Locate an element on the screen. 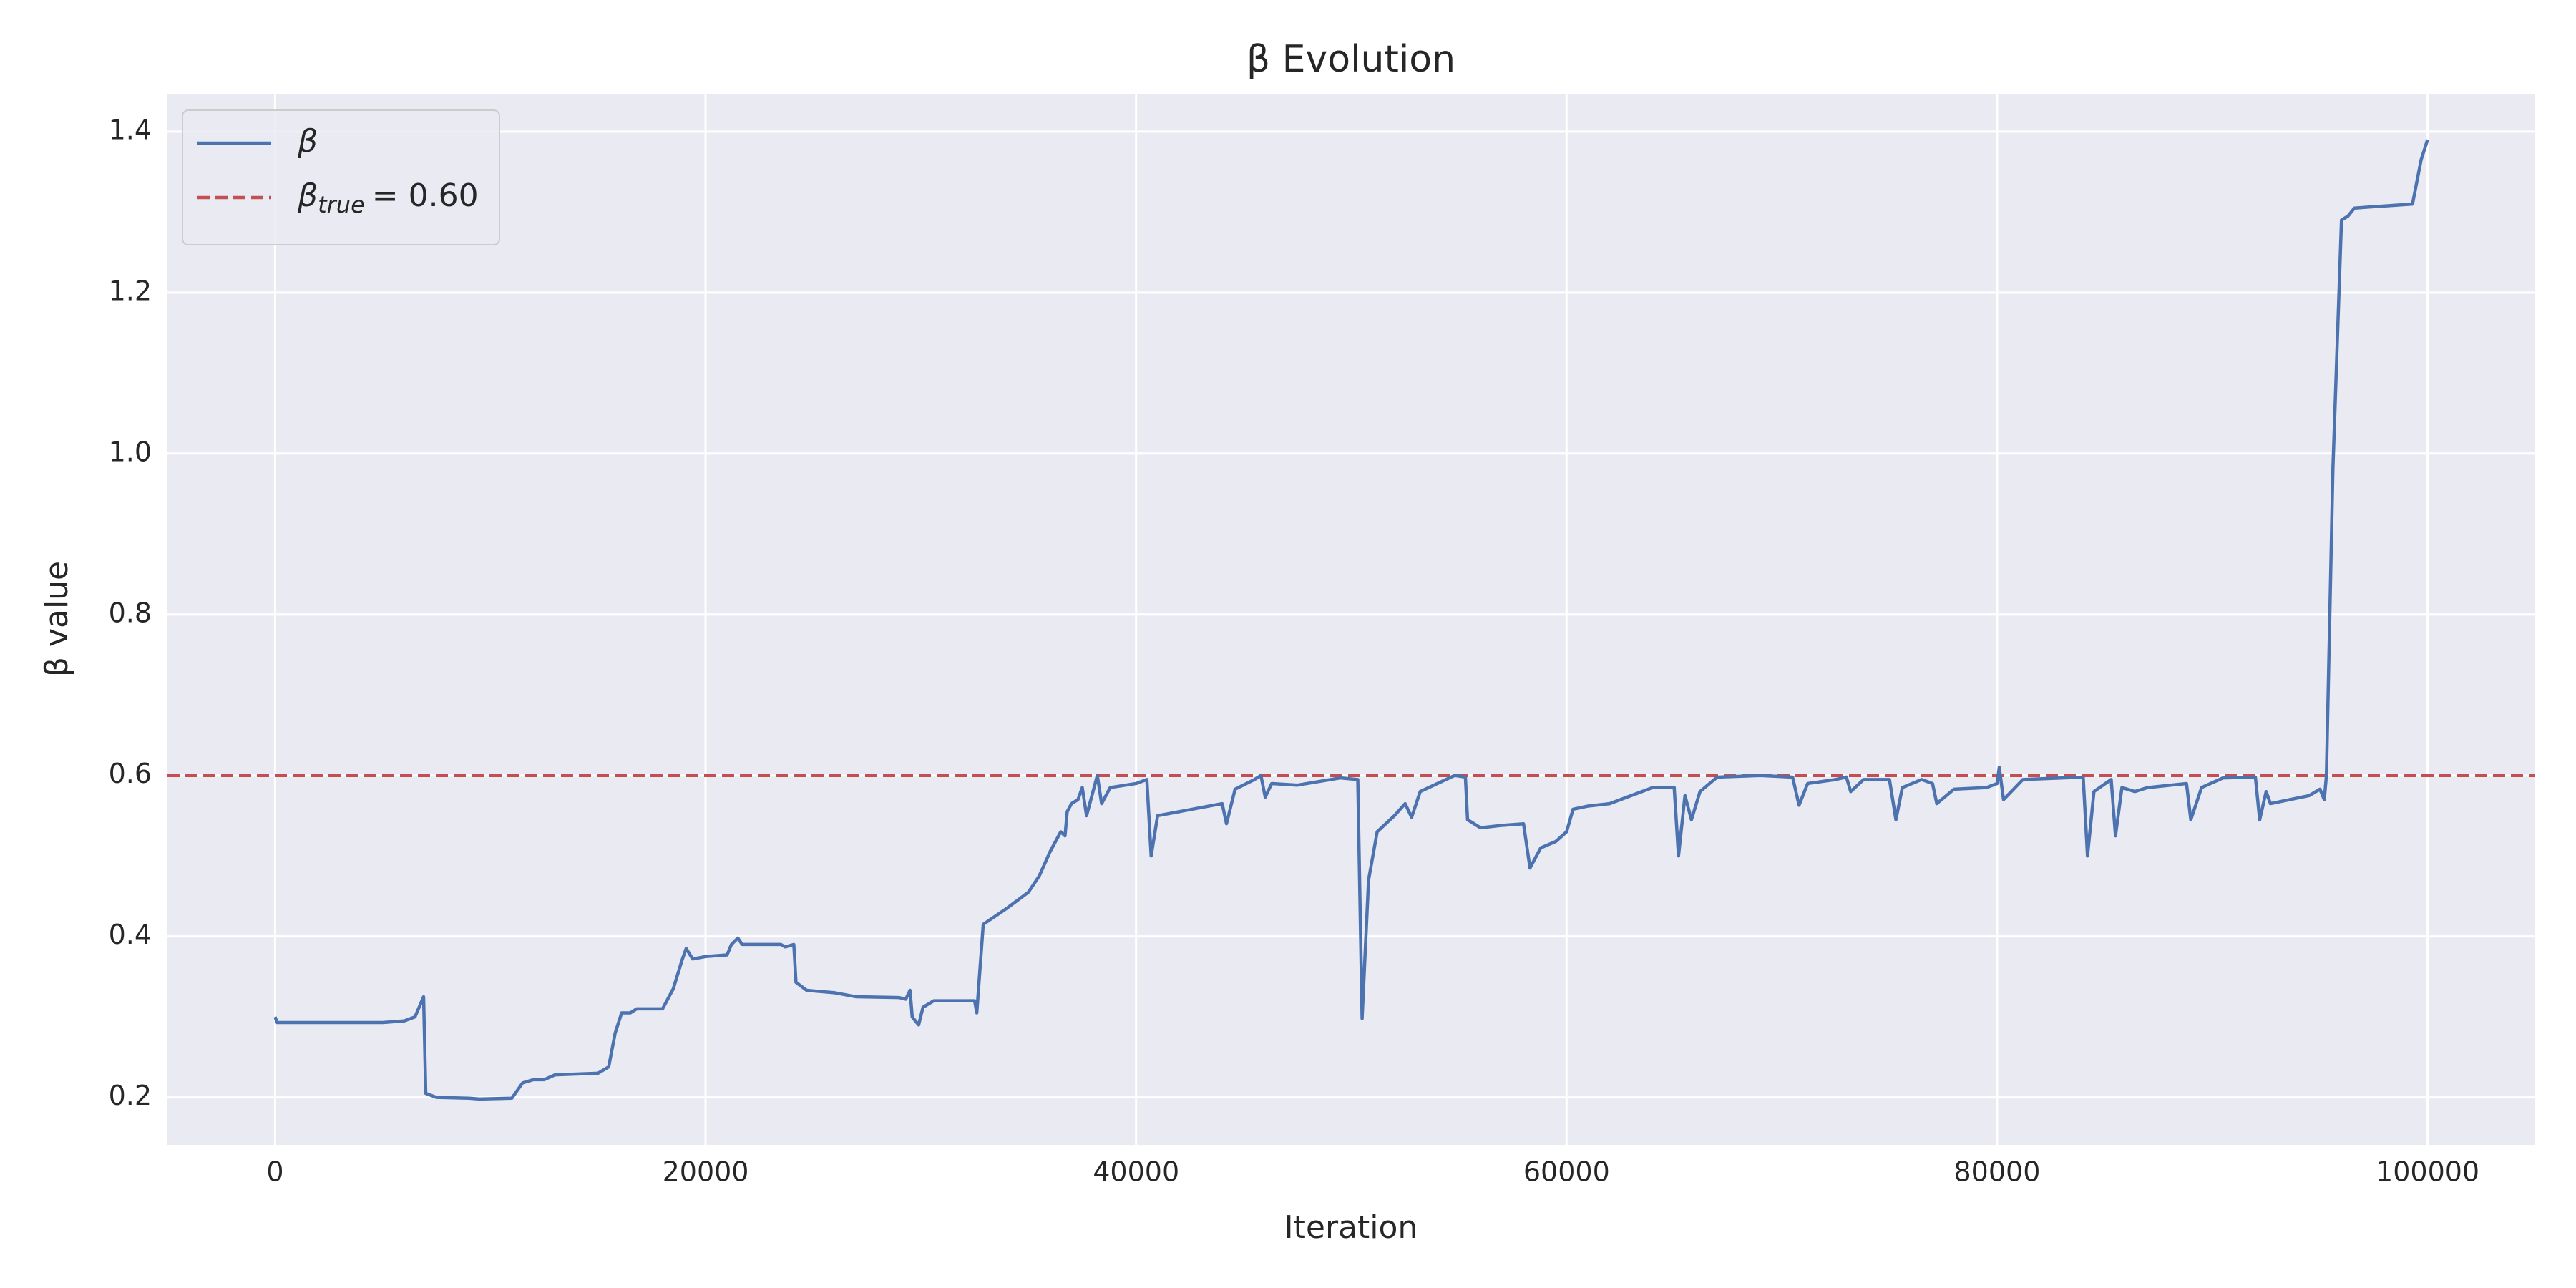 The height and width of the screenshot is (1288, 2576). y-tick-label: 1.4 is located at coordinates (130, 129).